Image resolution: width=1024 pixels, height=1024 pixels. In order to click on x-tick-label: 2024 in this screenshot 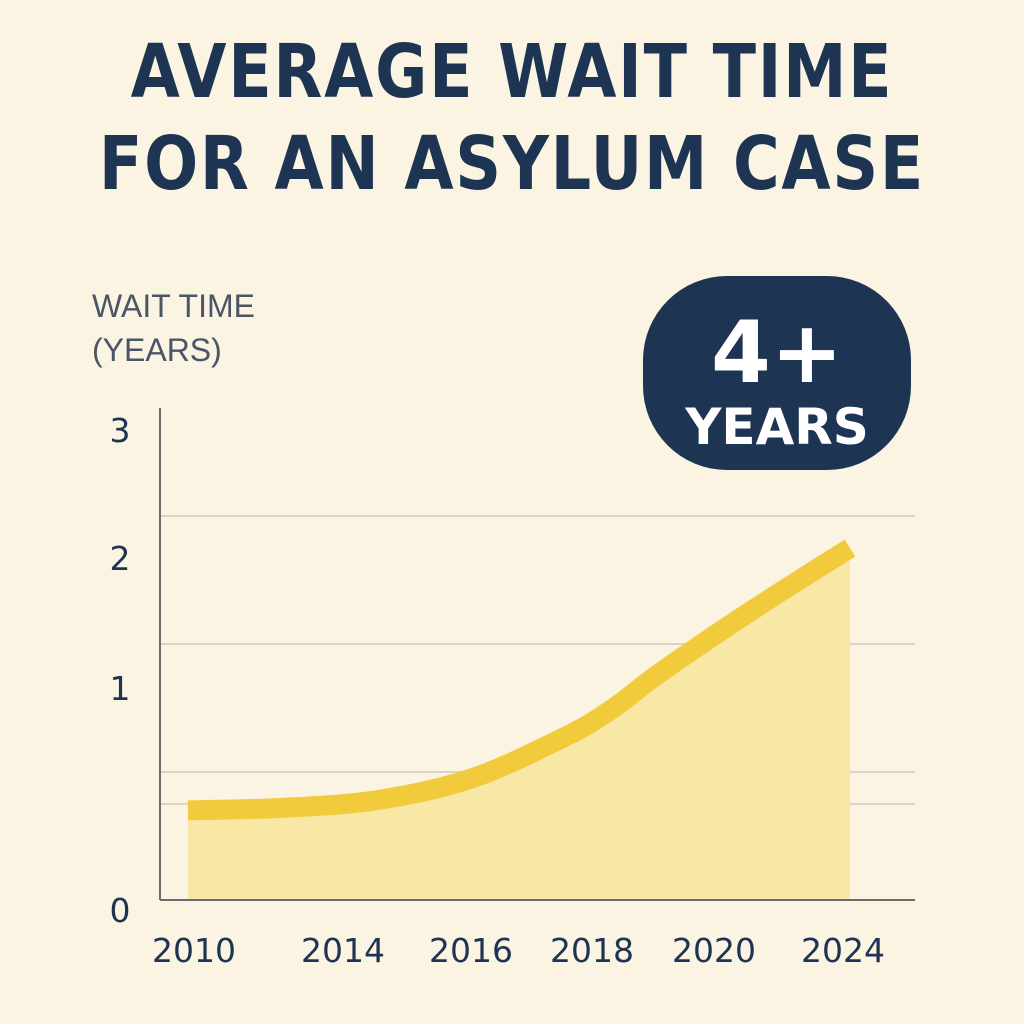, I will do `click(843, 950)`.